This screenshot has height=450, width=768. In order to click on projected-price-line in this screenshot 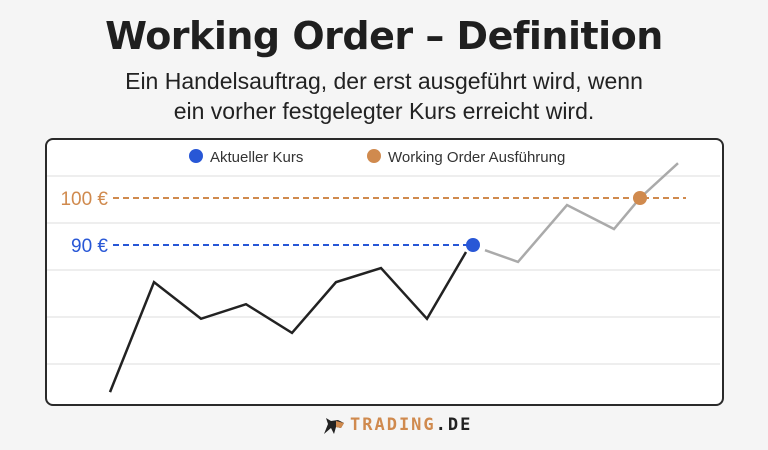, I will do `click(581, 213)`.